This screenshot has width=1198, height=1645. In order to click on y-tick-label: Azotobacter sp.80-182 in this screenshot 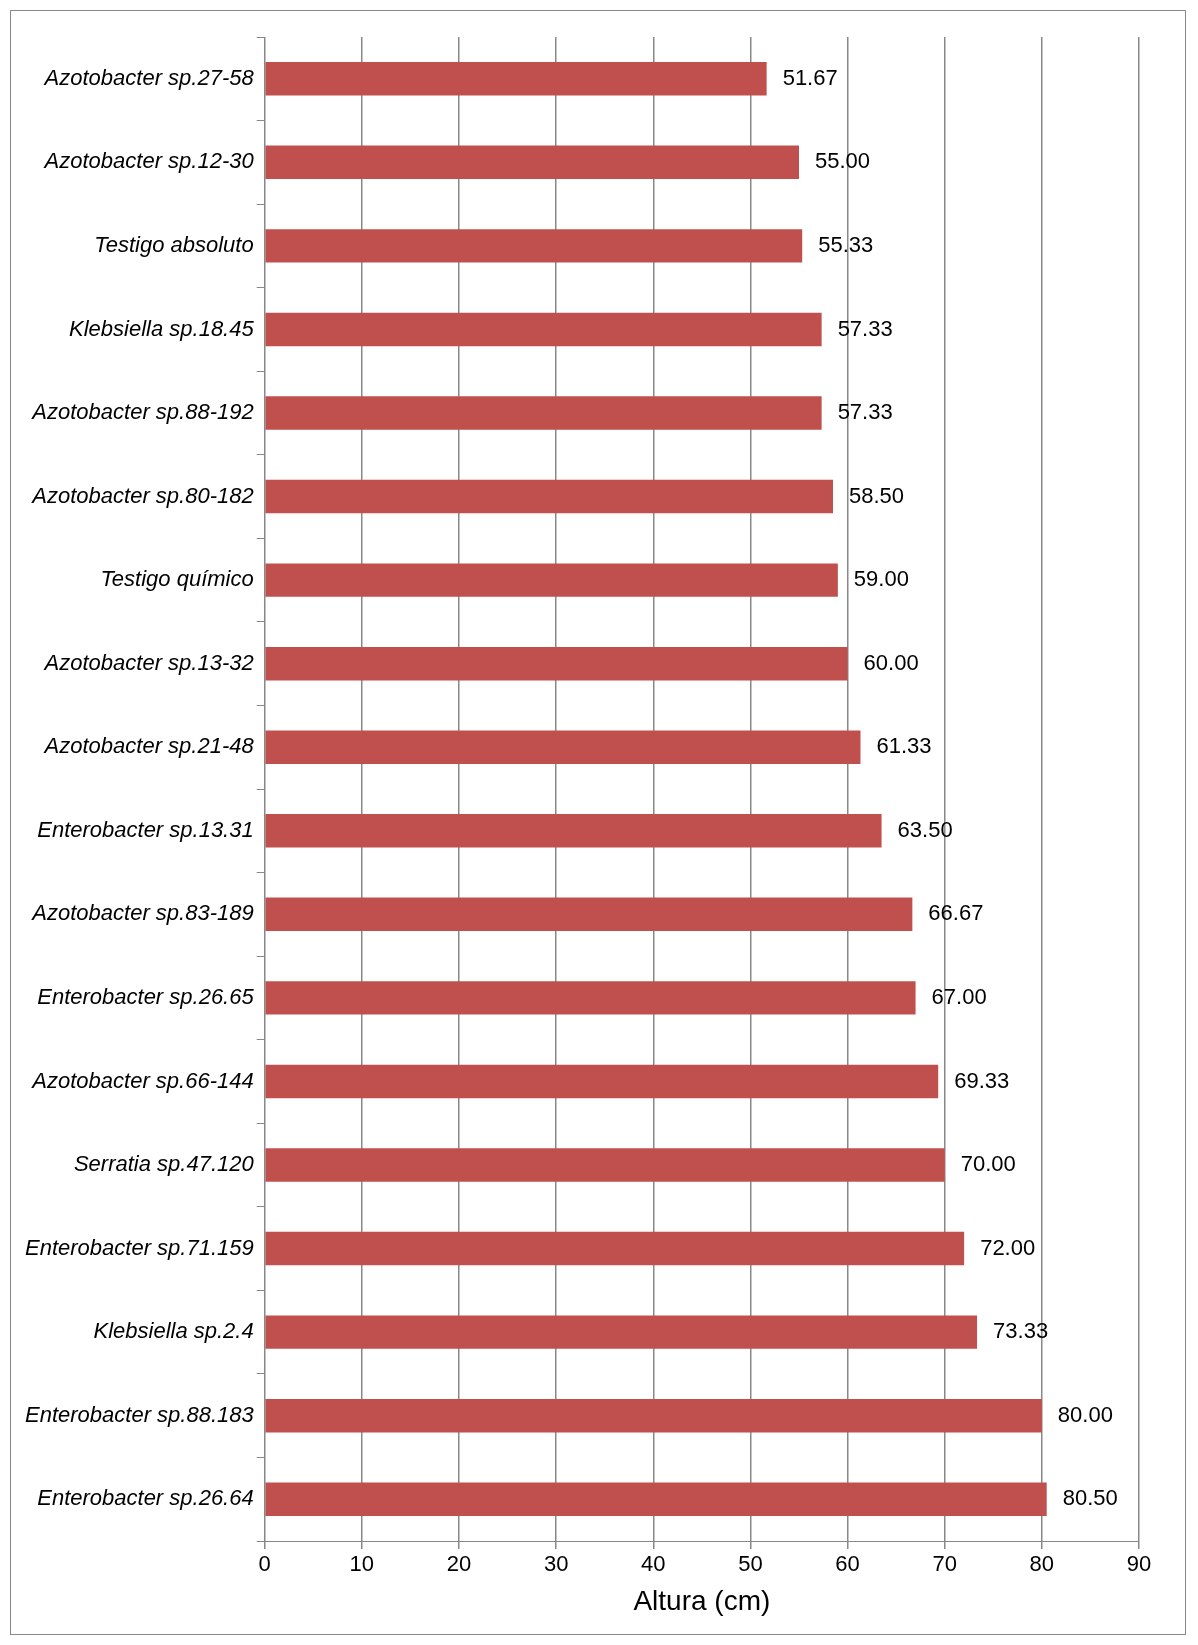, I will do `click(142, 495)`.